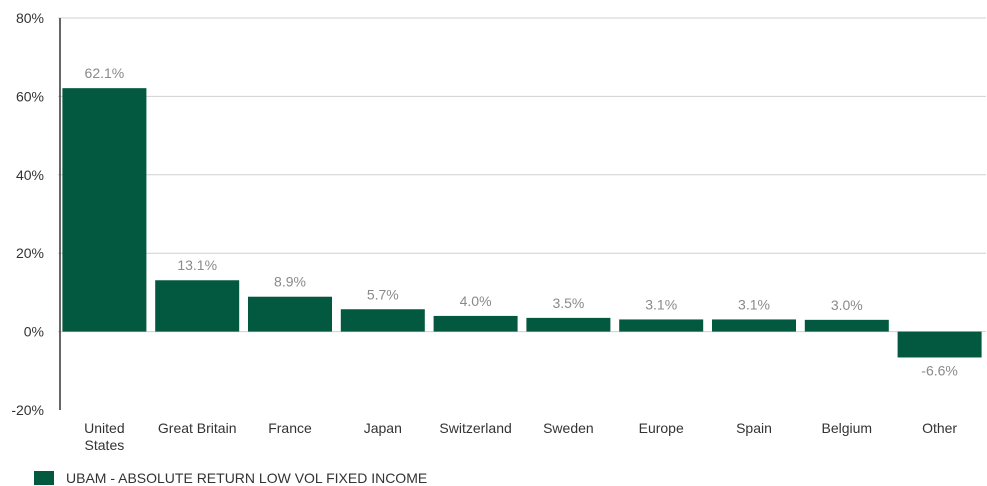 The image size is (987, 486). I want to click on category-label: Switzerland, so click(475, 428).